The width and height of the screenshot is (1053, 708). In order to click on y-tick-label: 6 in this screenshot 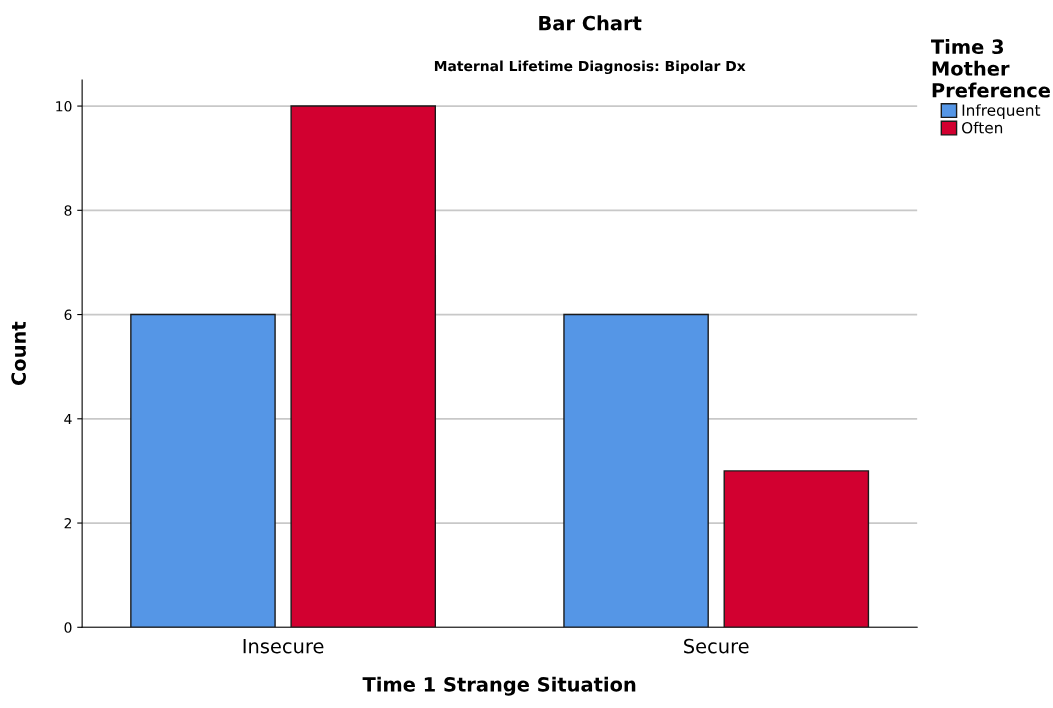, I will do `click(68, 315)`.